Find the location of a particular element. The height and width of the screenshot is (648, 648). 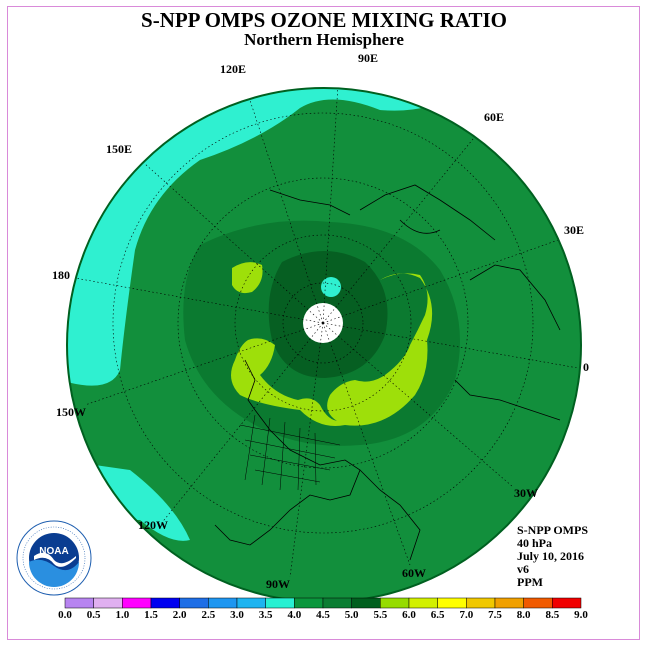

map-title: S-NPP OMPS OZONE MIXING RATIO is located at coordinates (324, 20).